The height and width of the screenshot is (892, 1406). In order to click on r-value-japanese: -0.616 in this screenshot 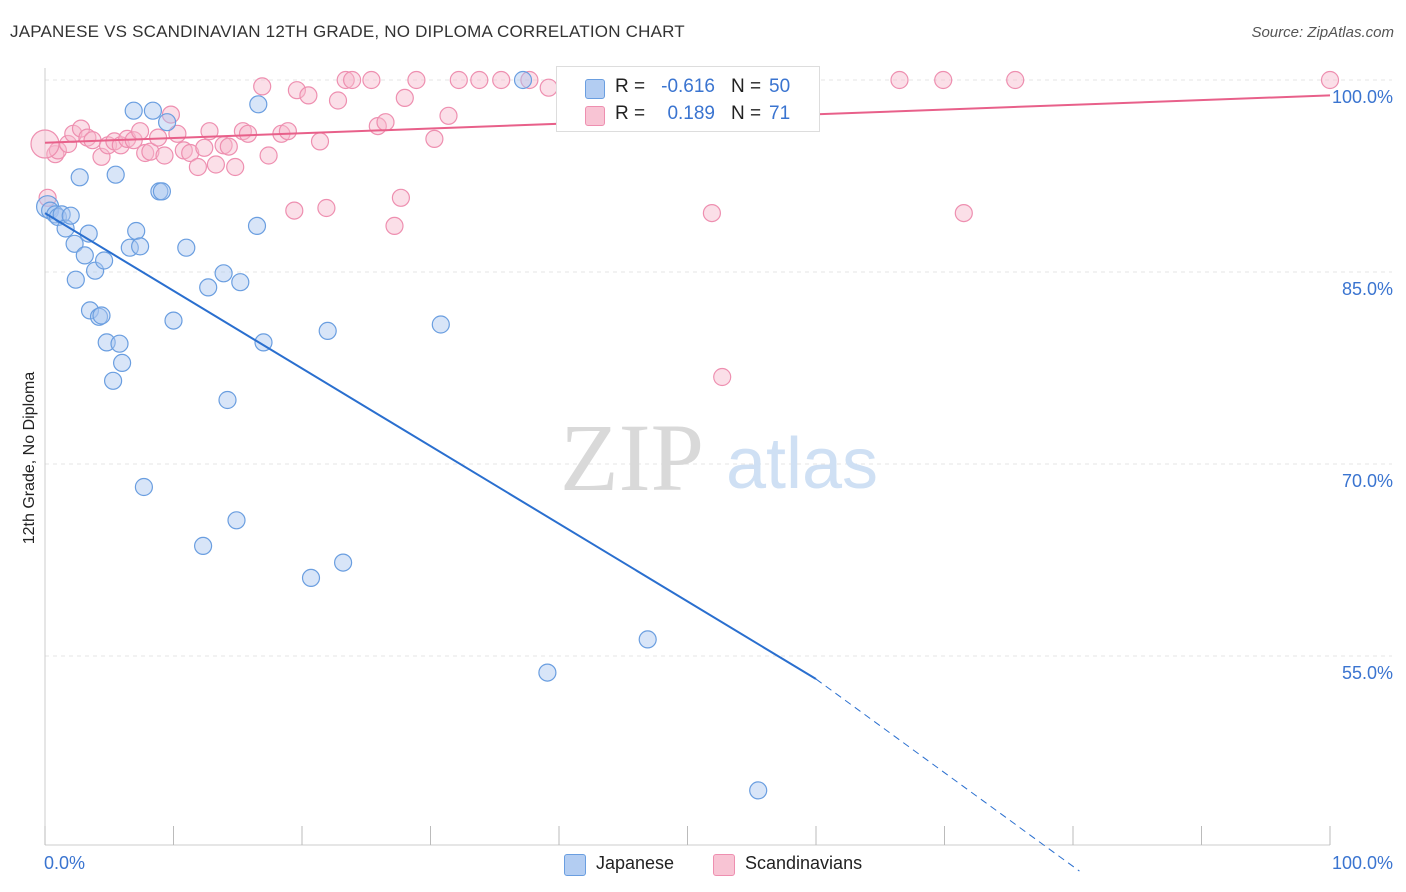, I will do `click(688, 86)`.